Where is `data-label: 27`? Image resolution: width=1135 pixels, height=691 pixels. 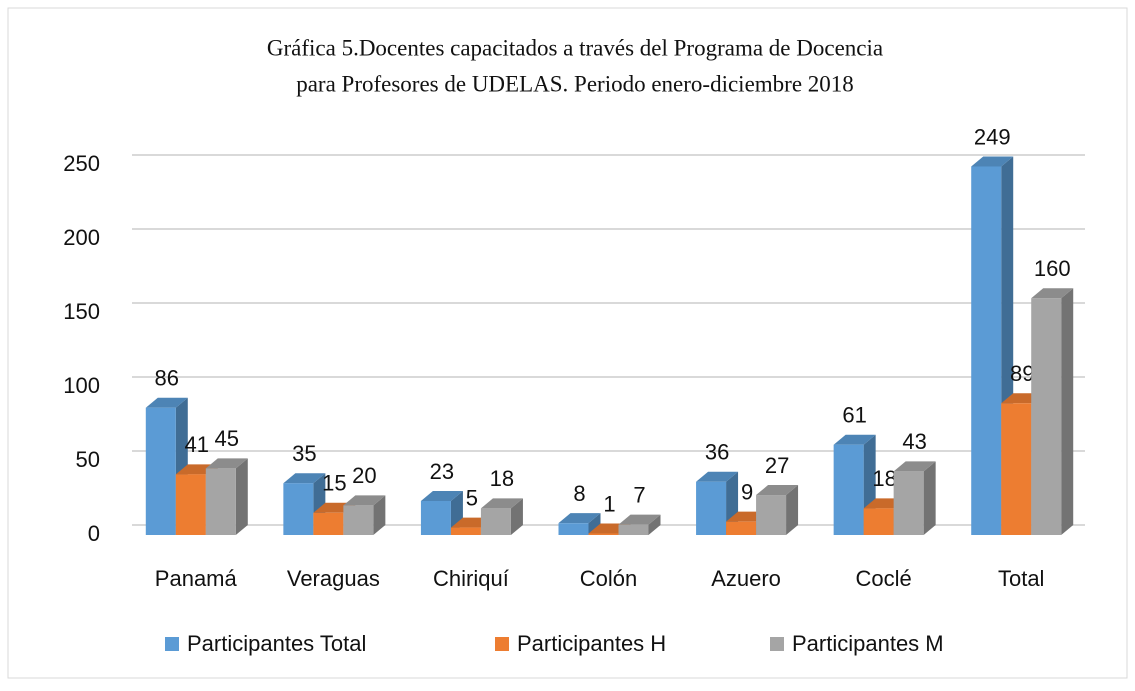 data-label: 27 is located at coordinates (777, 465).